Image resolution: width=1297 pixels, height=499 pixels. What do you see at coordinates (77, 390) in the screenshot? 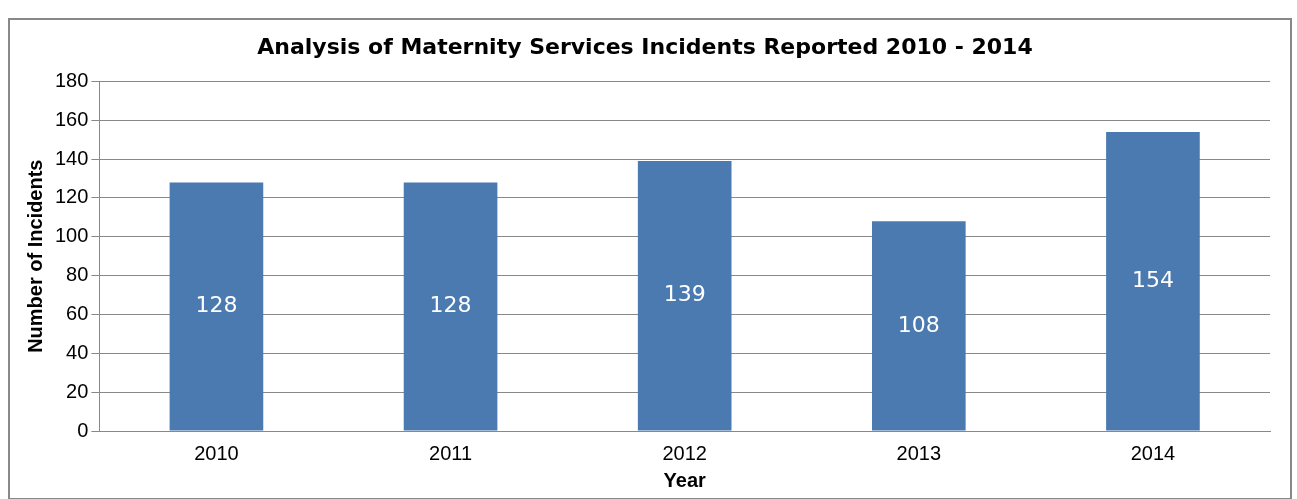
I see `y-tick-label: 20` at bounding box center [77, 390].